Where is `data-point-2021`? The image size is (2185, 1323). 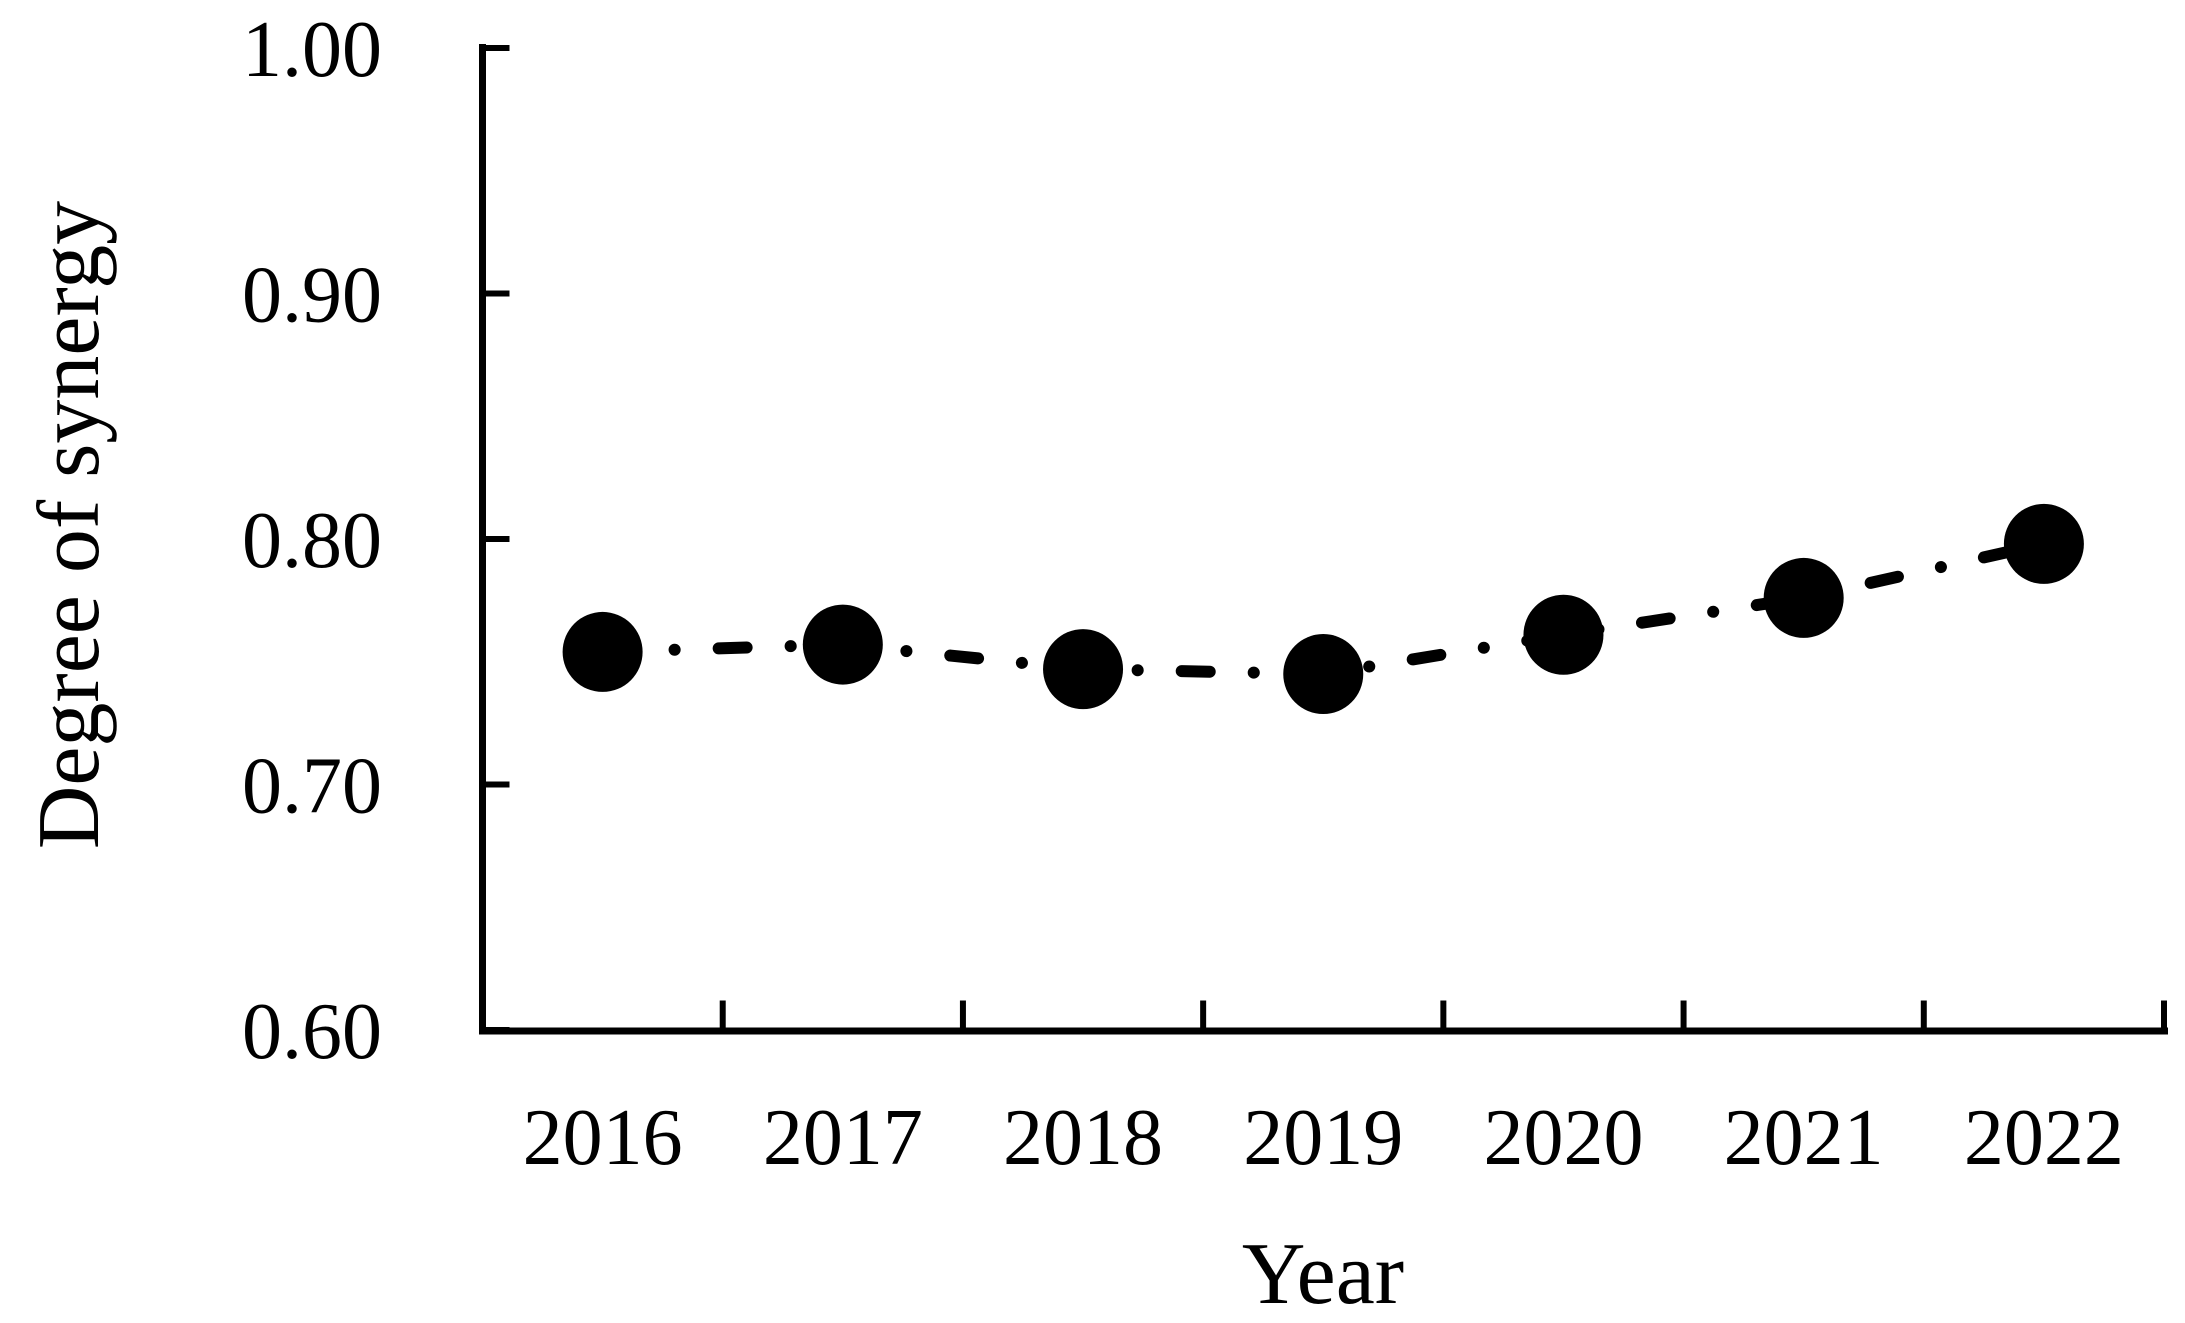 data-point-2021 is located at coordinates (1803, 597).